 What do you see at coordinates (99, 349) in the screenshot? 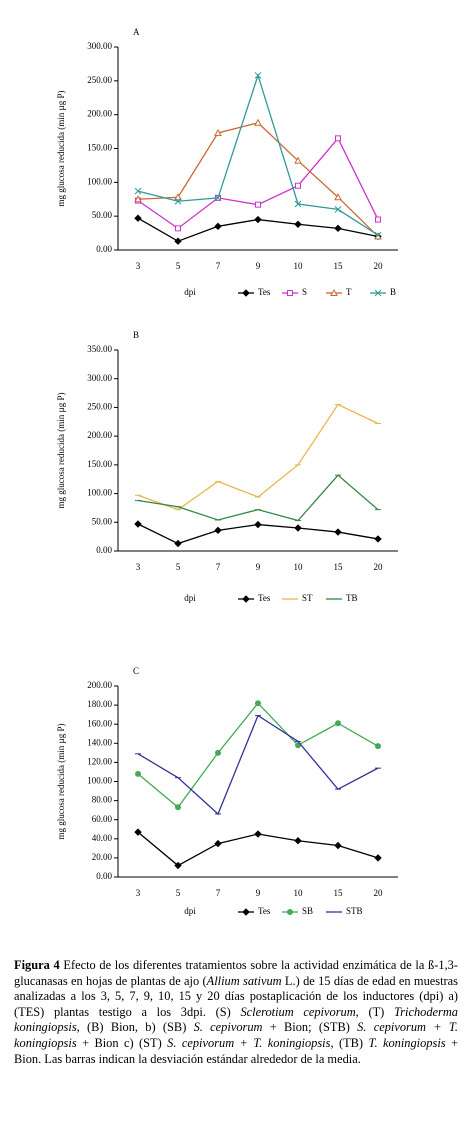
I see `y-tick-label: 350.00` at bounding box center [99, 349].